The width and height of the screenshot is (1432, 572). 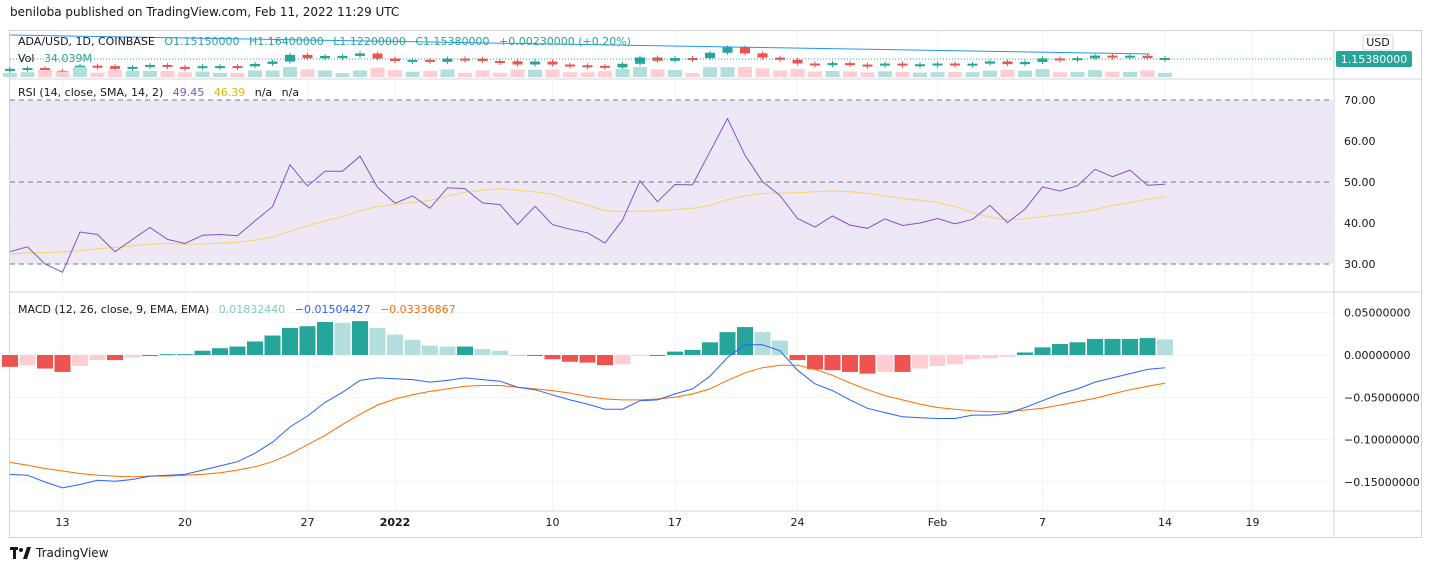 I want to click on x-tick-label: 14, so click(x=1165, y=522).